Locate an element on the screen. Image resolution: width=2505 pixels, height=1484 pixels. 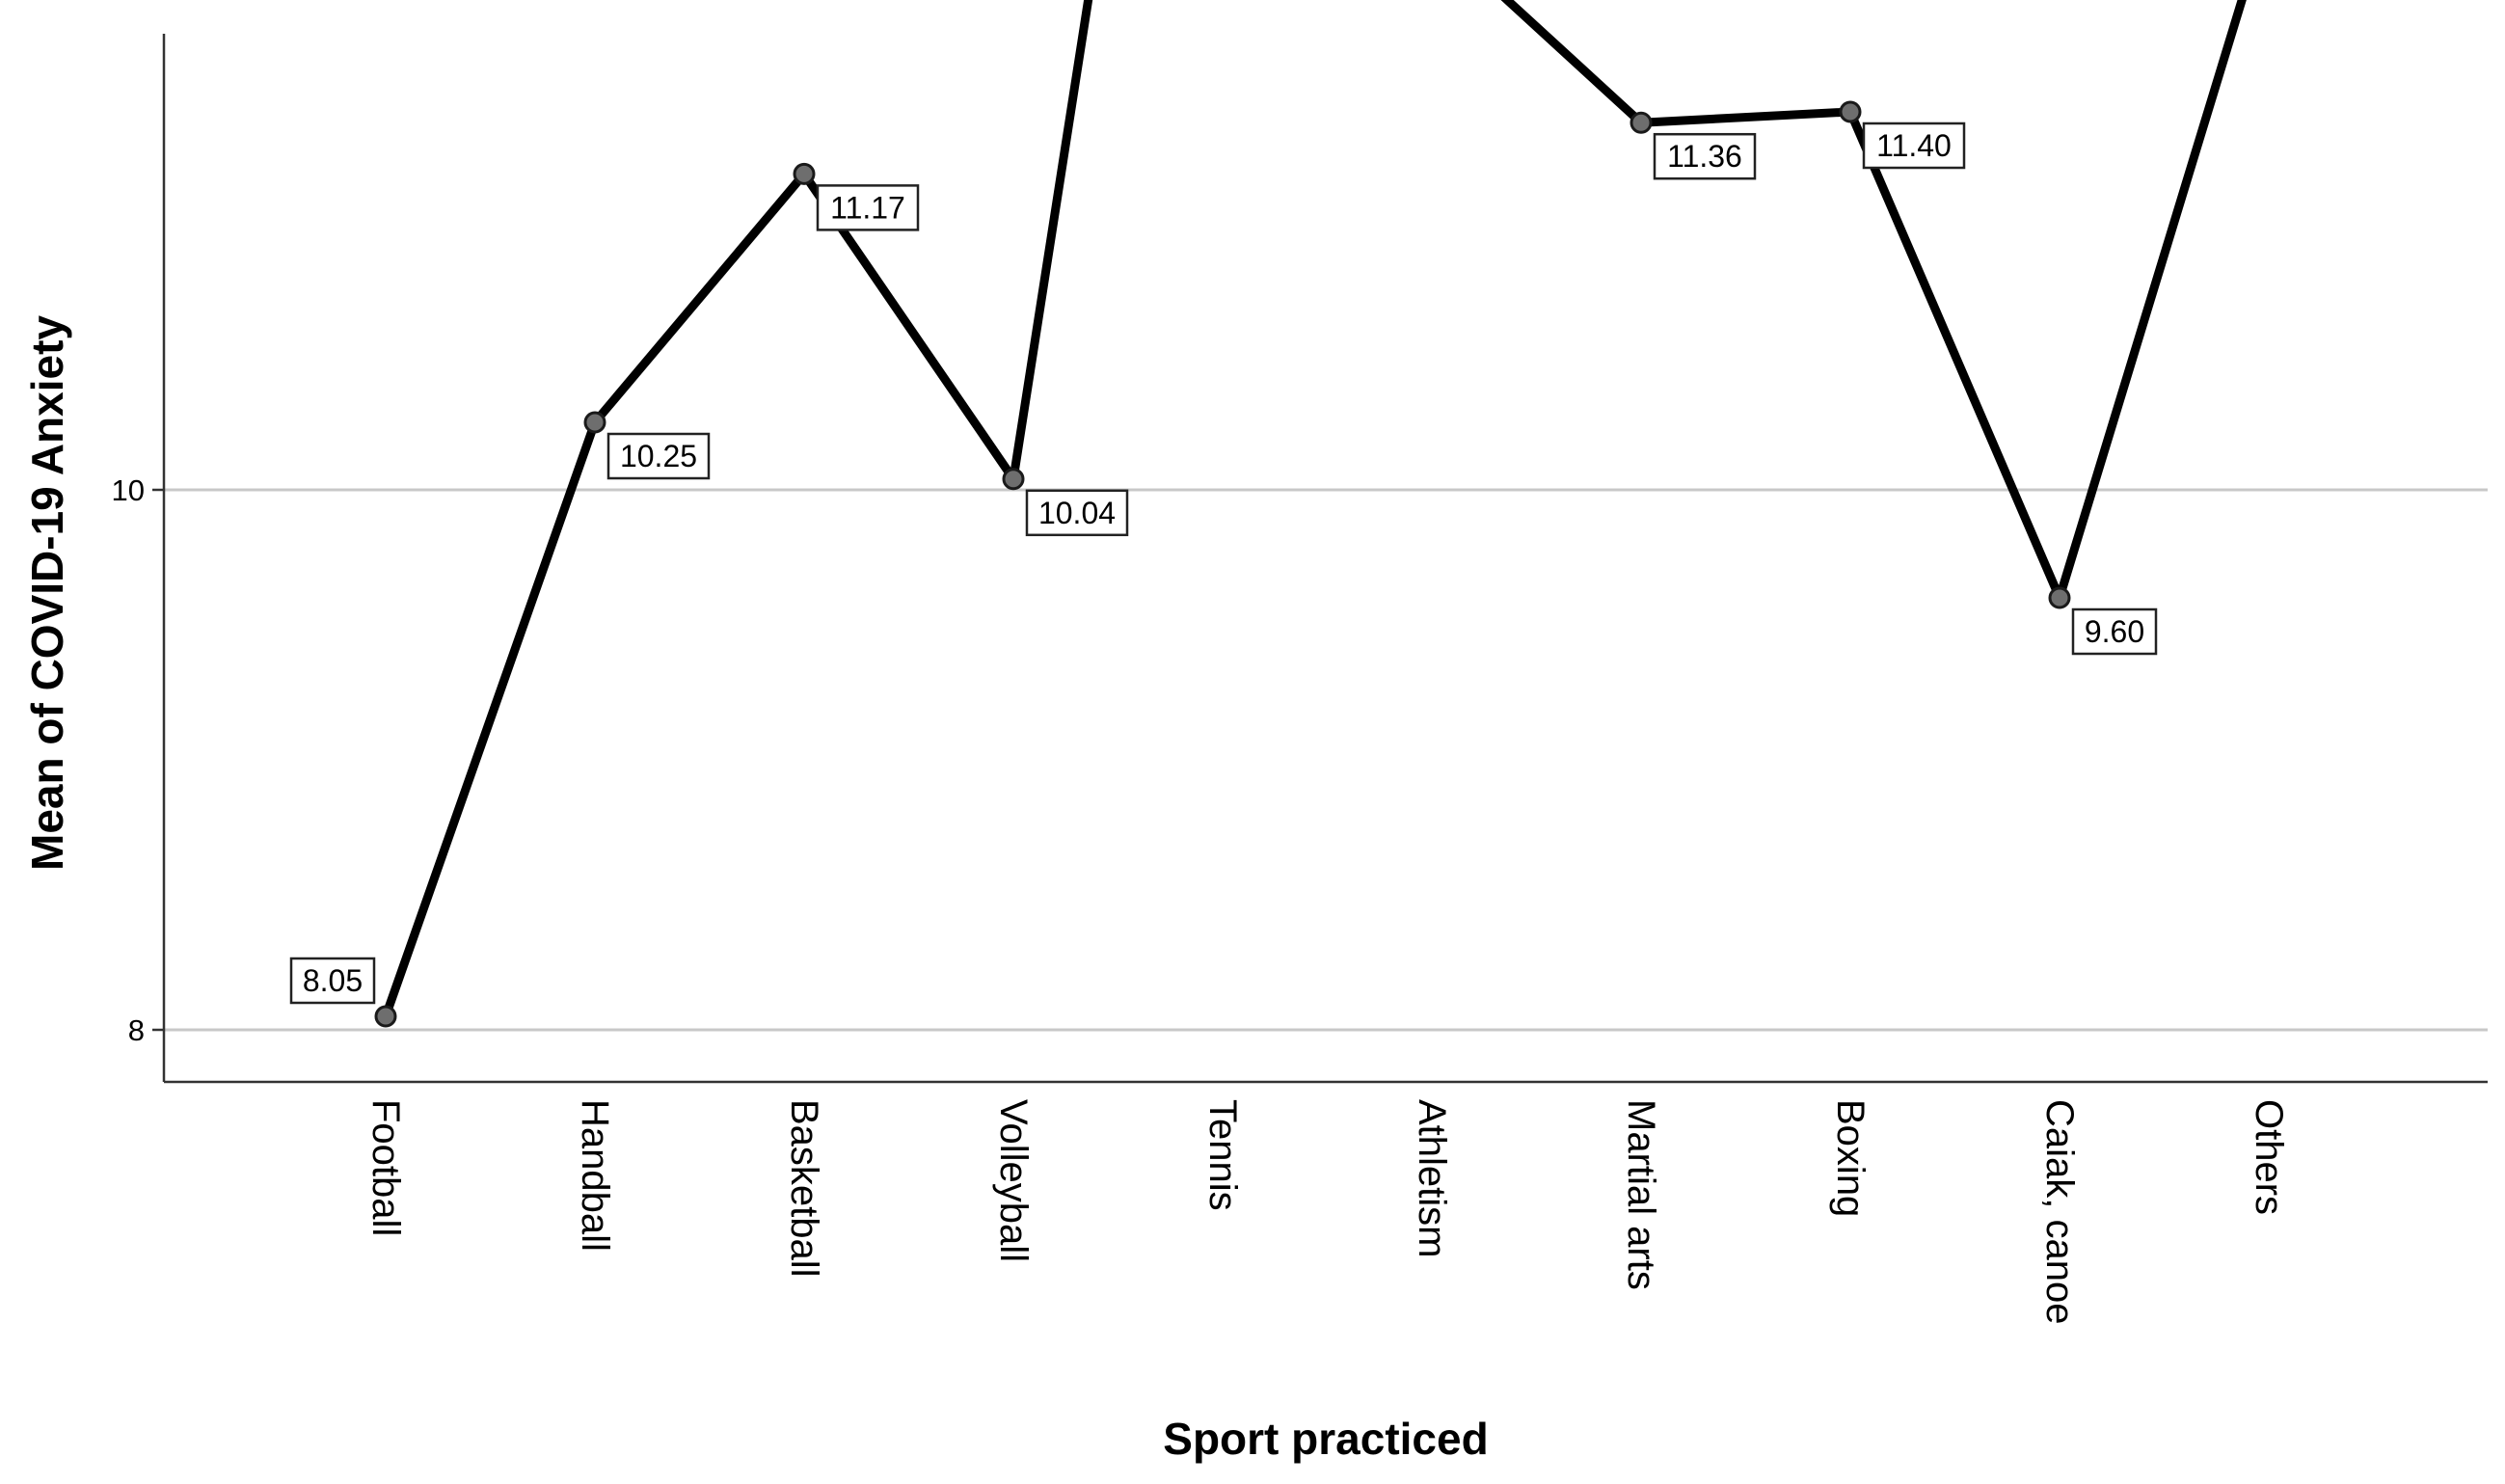
y-tick-label: 8 is located at coordinates (137, 1030).